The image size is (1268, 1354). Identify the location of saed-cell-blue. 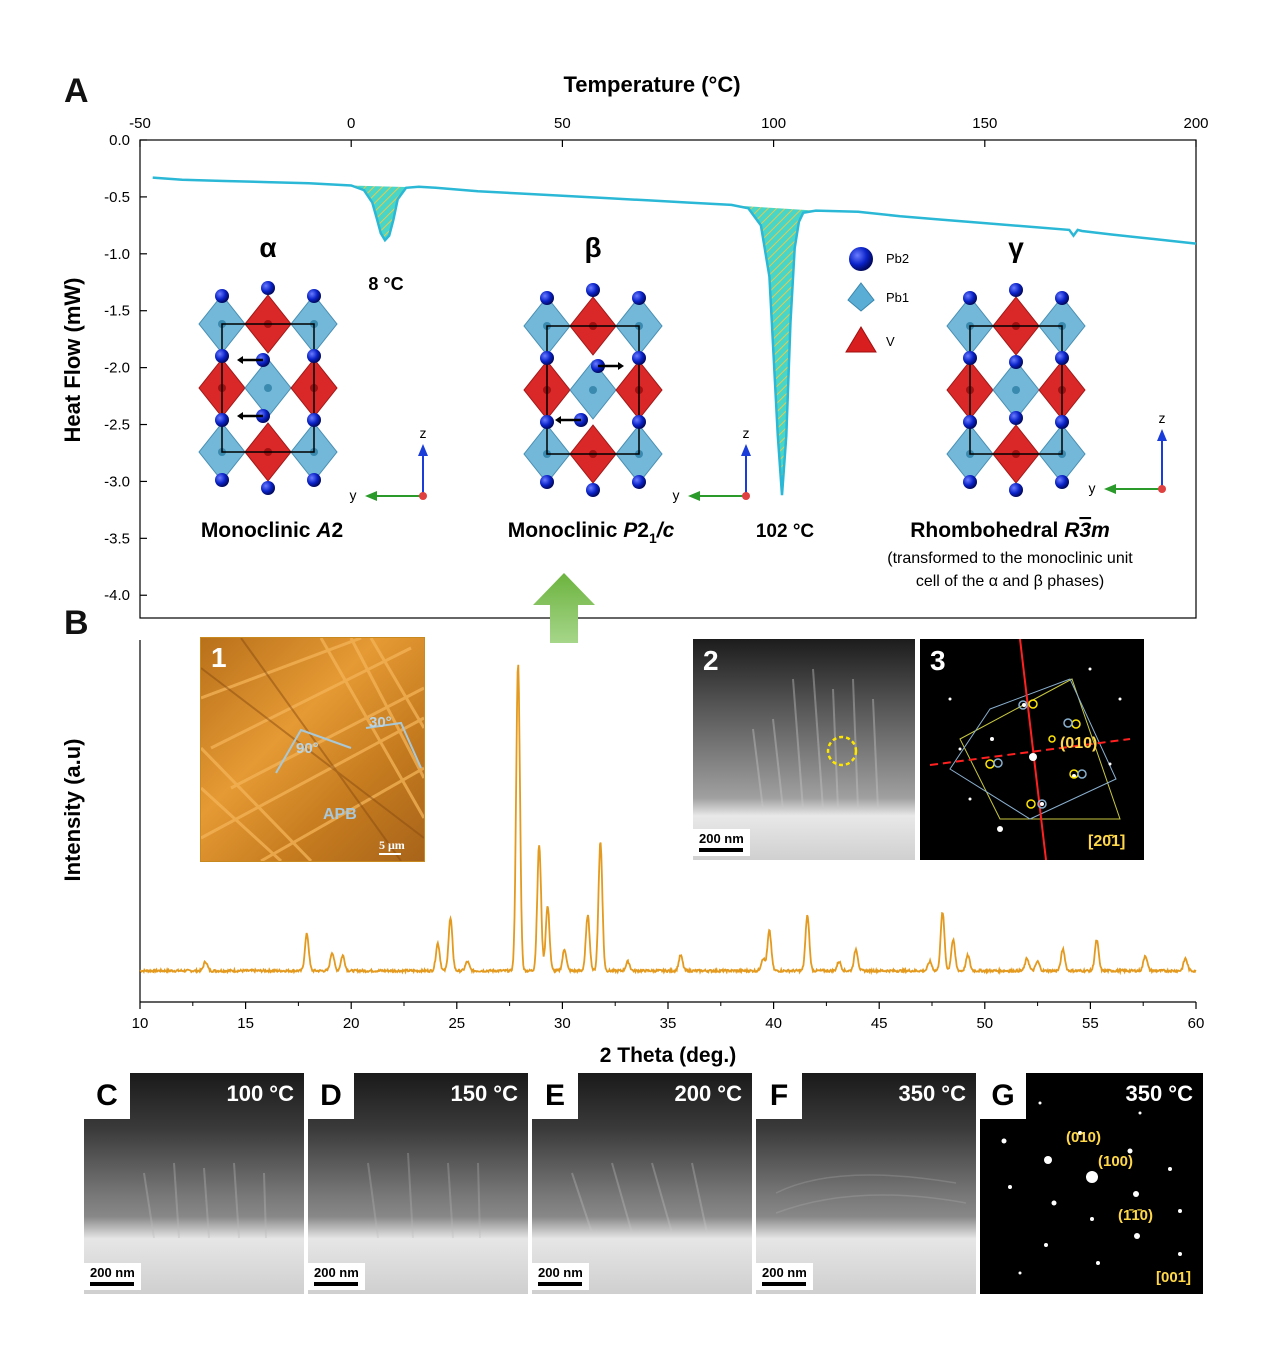
(1033, 749).